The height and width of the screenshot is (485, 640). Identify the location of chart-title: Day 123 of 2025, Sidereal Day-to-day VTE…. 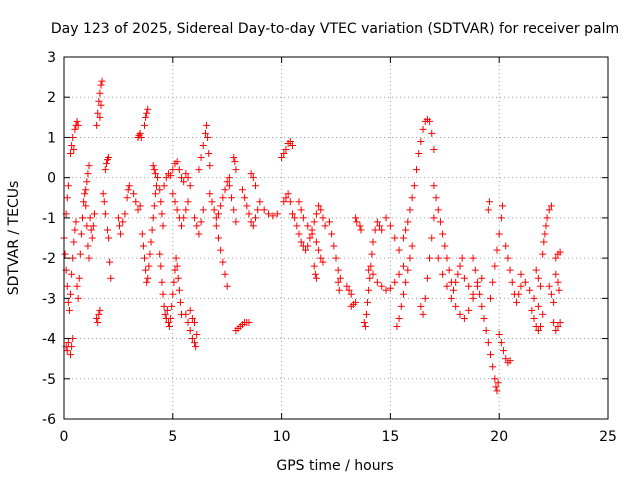
(335, 29).